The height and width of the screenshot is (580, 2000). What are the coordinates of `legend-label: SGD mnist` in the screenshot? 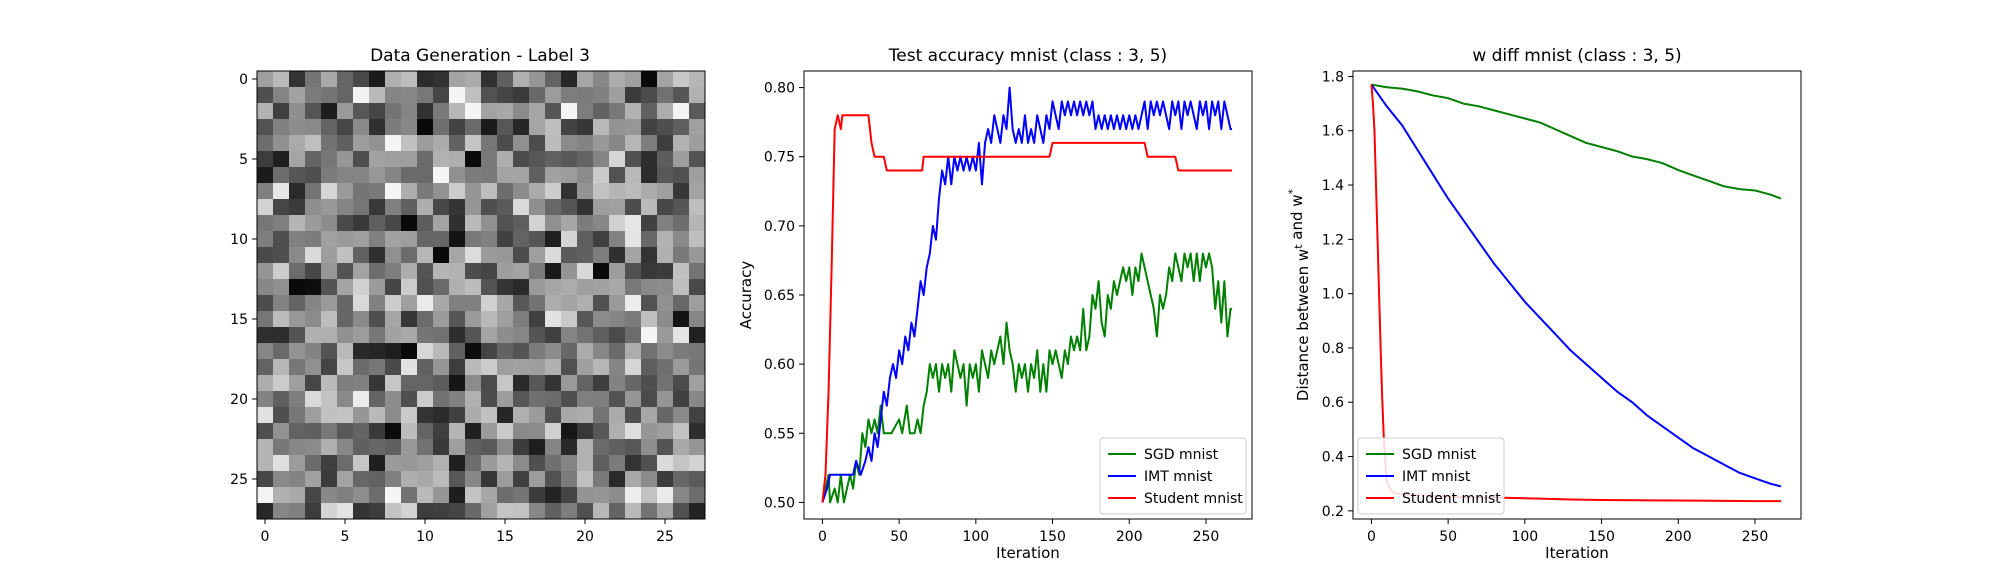 It's located at (1439, 455).